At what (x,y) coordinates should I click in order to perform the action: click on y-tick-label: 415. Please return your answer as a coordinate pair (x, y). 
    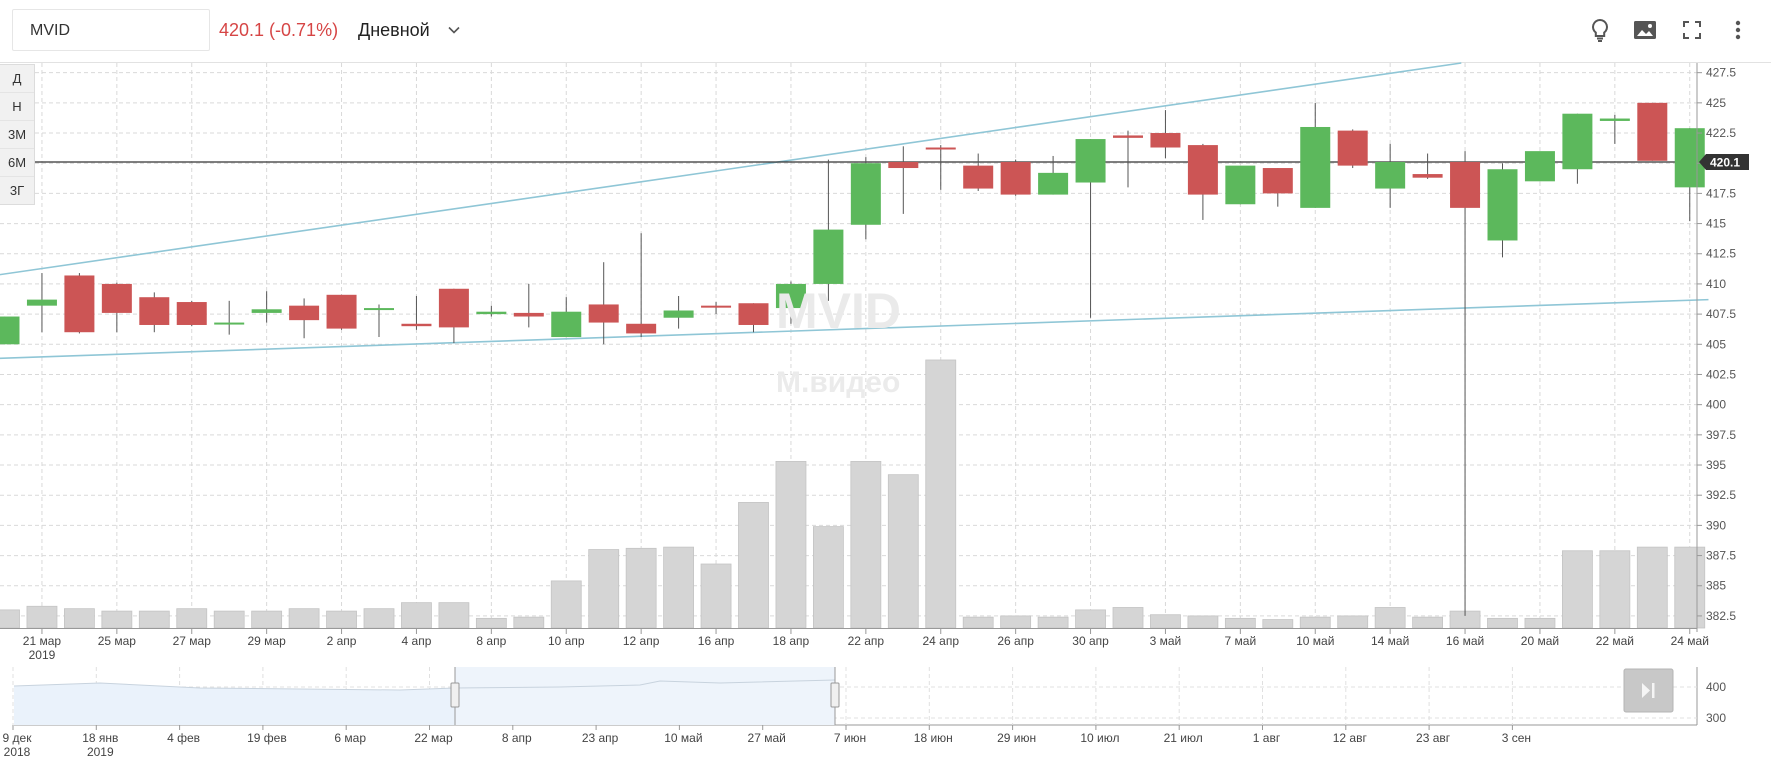
    Looking at the image, I should click on (1716, 224).